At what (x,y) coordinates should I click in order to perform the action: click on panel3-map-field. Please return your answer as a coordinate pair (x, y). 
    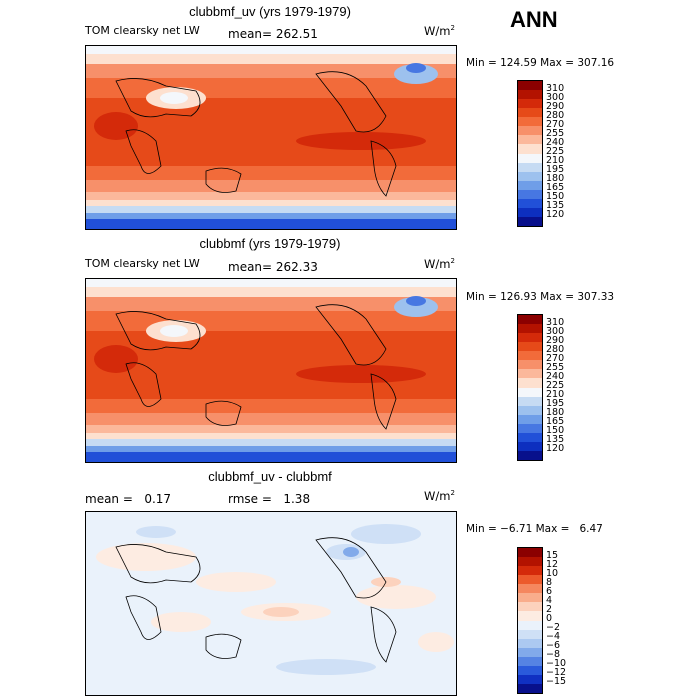
    Looking at the image, I should click on (271, 603).